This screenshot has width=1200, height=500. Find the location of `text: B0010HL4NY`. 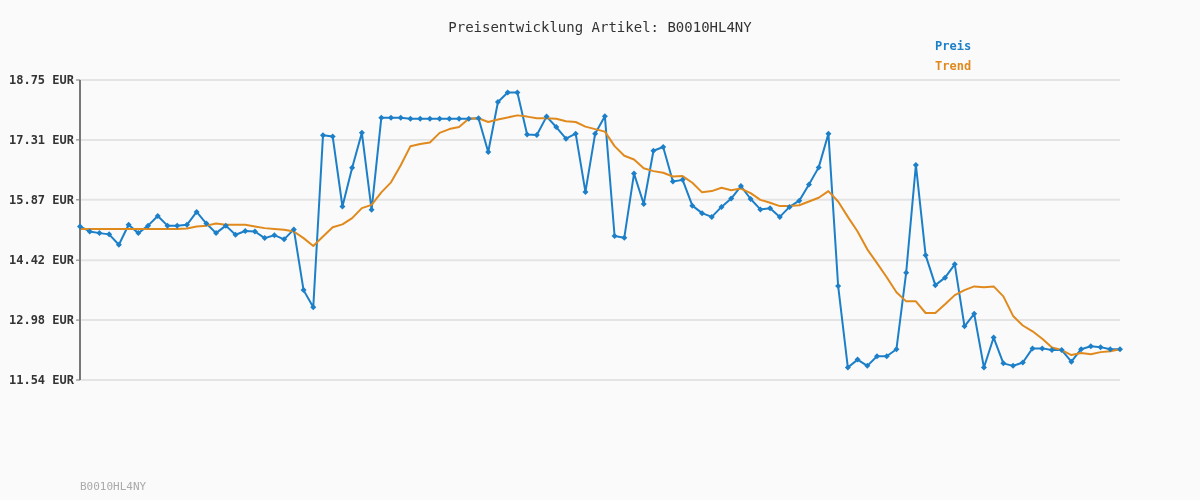

text: B0010HL4NY is located at coordinates (113, 486).